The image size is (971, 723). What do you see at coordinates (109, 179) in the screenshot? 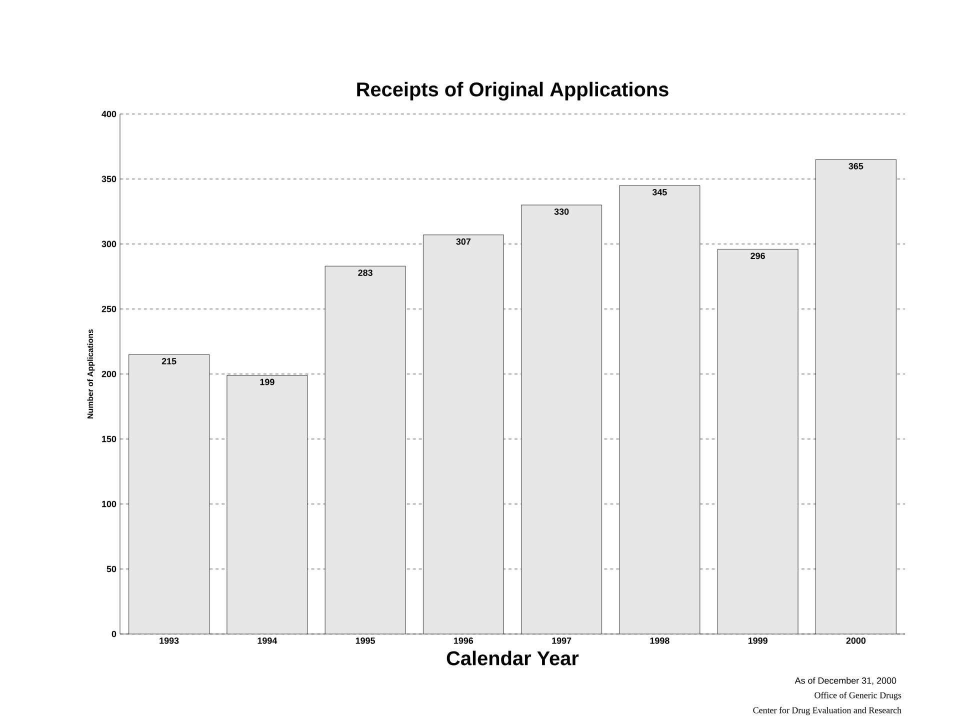
I see `y-tick-label: 350` at bounding box center [109, 179].